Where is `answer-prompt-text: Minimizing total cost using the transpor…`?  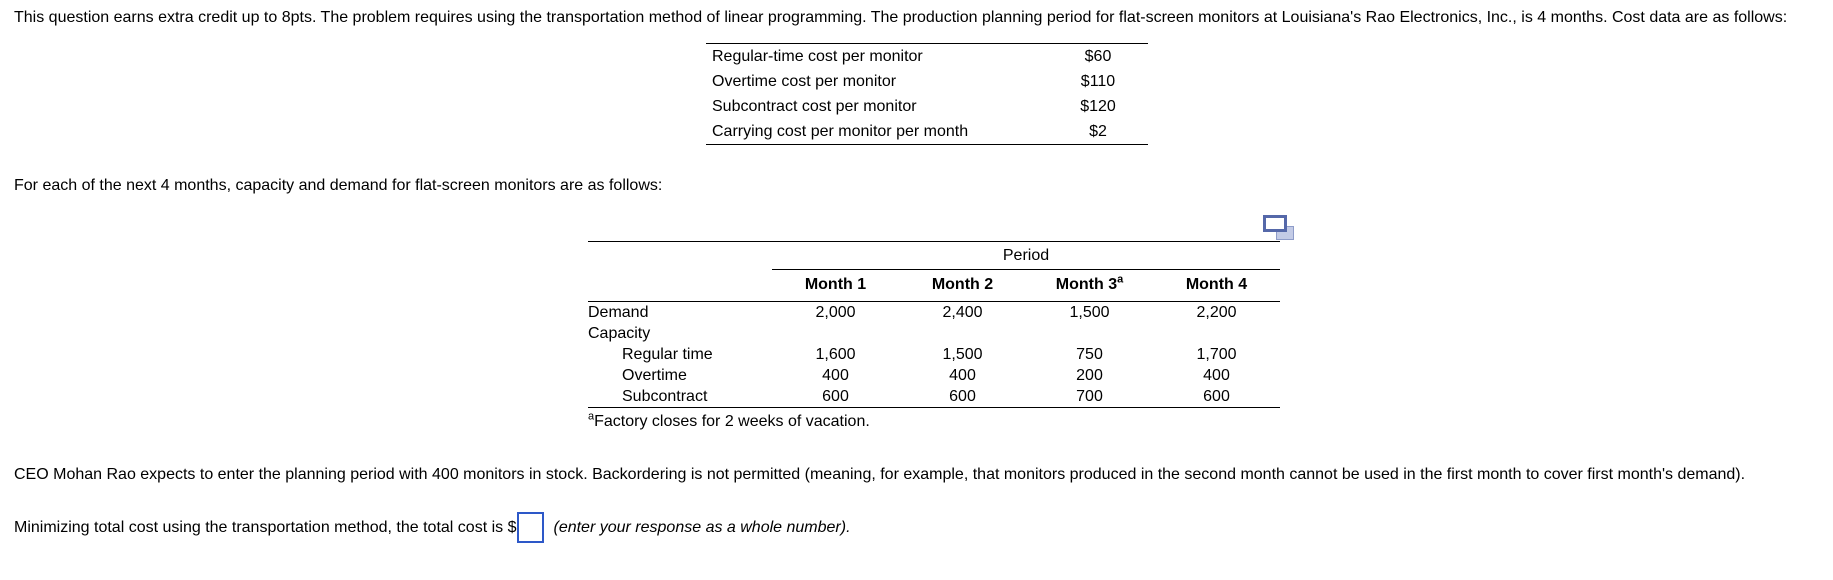 answer-prompt-text: Minimizing total cost using the transpor… is located at coordinates (265, 527).